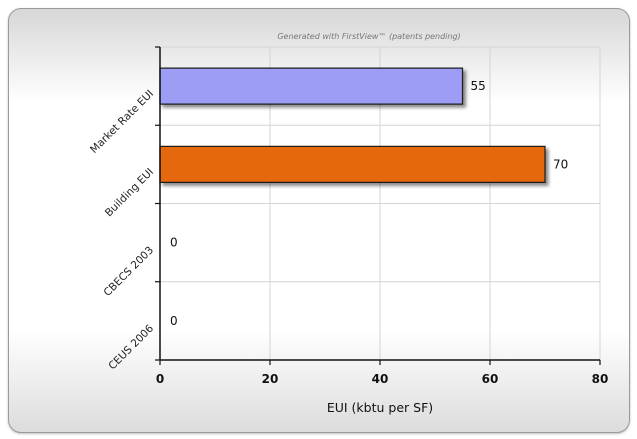  Describe the element at coordinates (174, 243) in the screenshot. I see `data-label-cbecs-2003: 0` at that location.